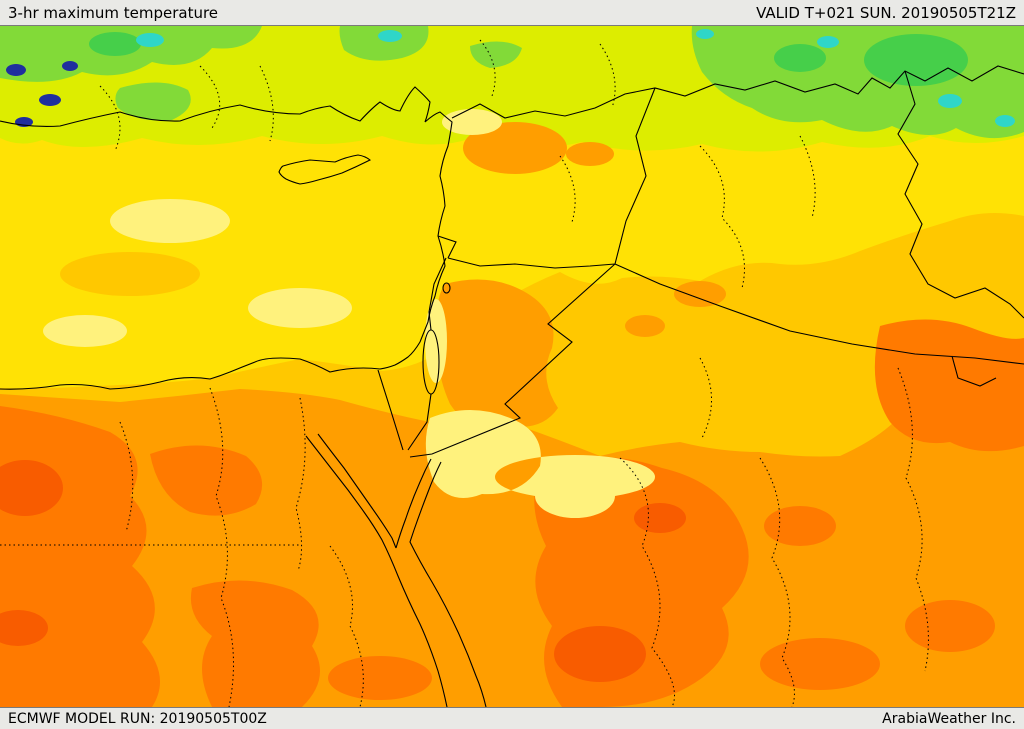 The height and width of the screenshot is (729, 1024). I want to click on water-bodies, so click(396, 494).